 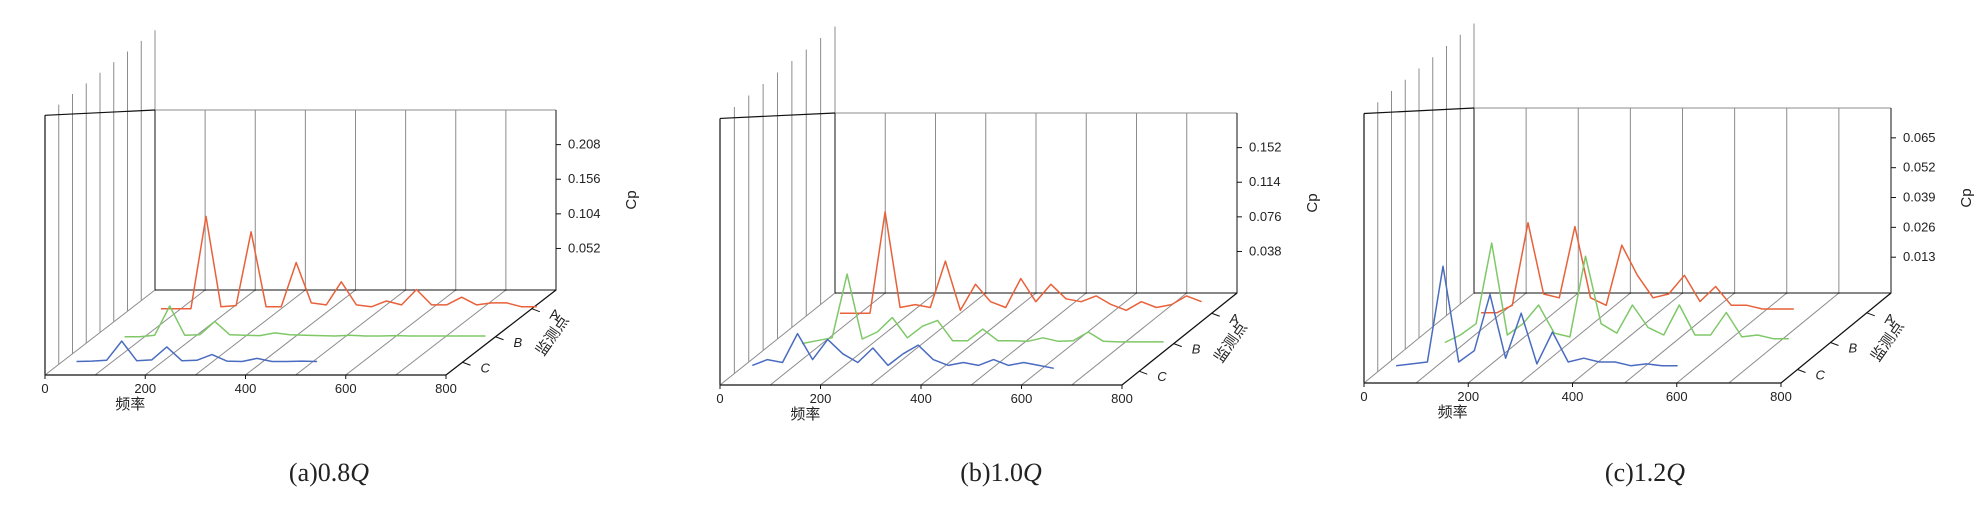 What do you see at coordinates (1919, 226) in the screenshot?
I see `cp-tick-label: 0.026` at bounding box center [1919, 226].